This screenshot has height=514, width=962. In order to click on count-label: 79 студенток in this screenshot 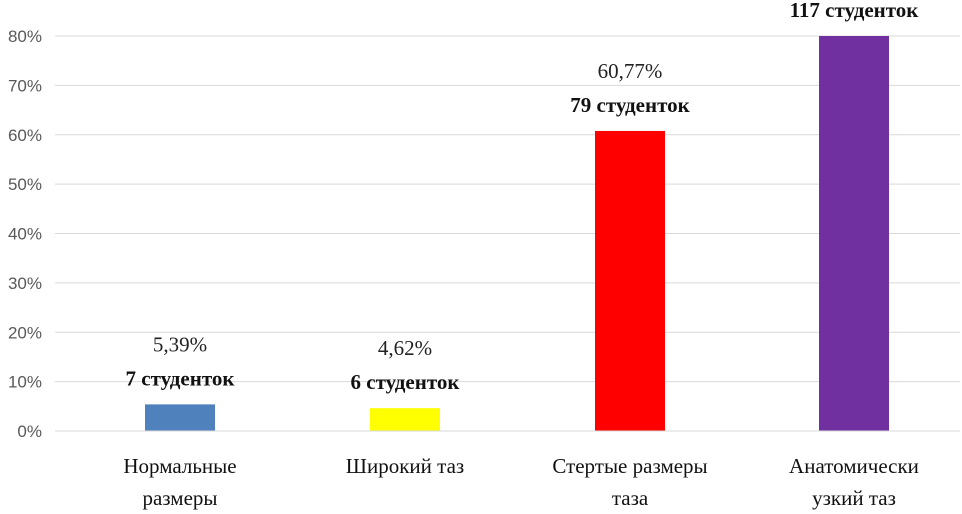, I will do `click(630, 105)`.